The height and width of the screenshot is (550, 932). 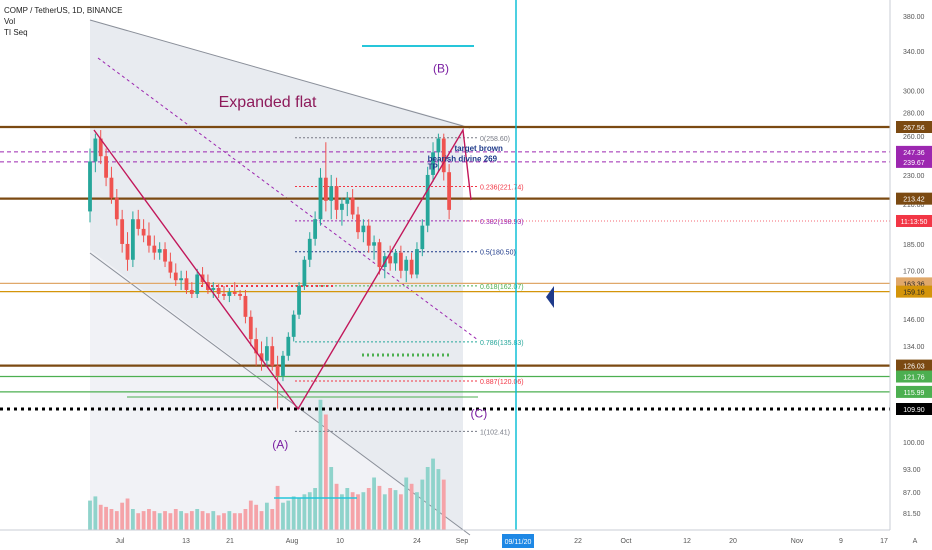 What do you see at coordinates (495, 432) in the screenshot?
I see `fib-label: 1(102.41)` at bounding box center [495, 432].